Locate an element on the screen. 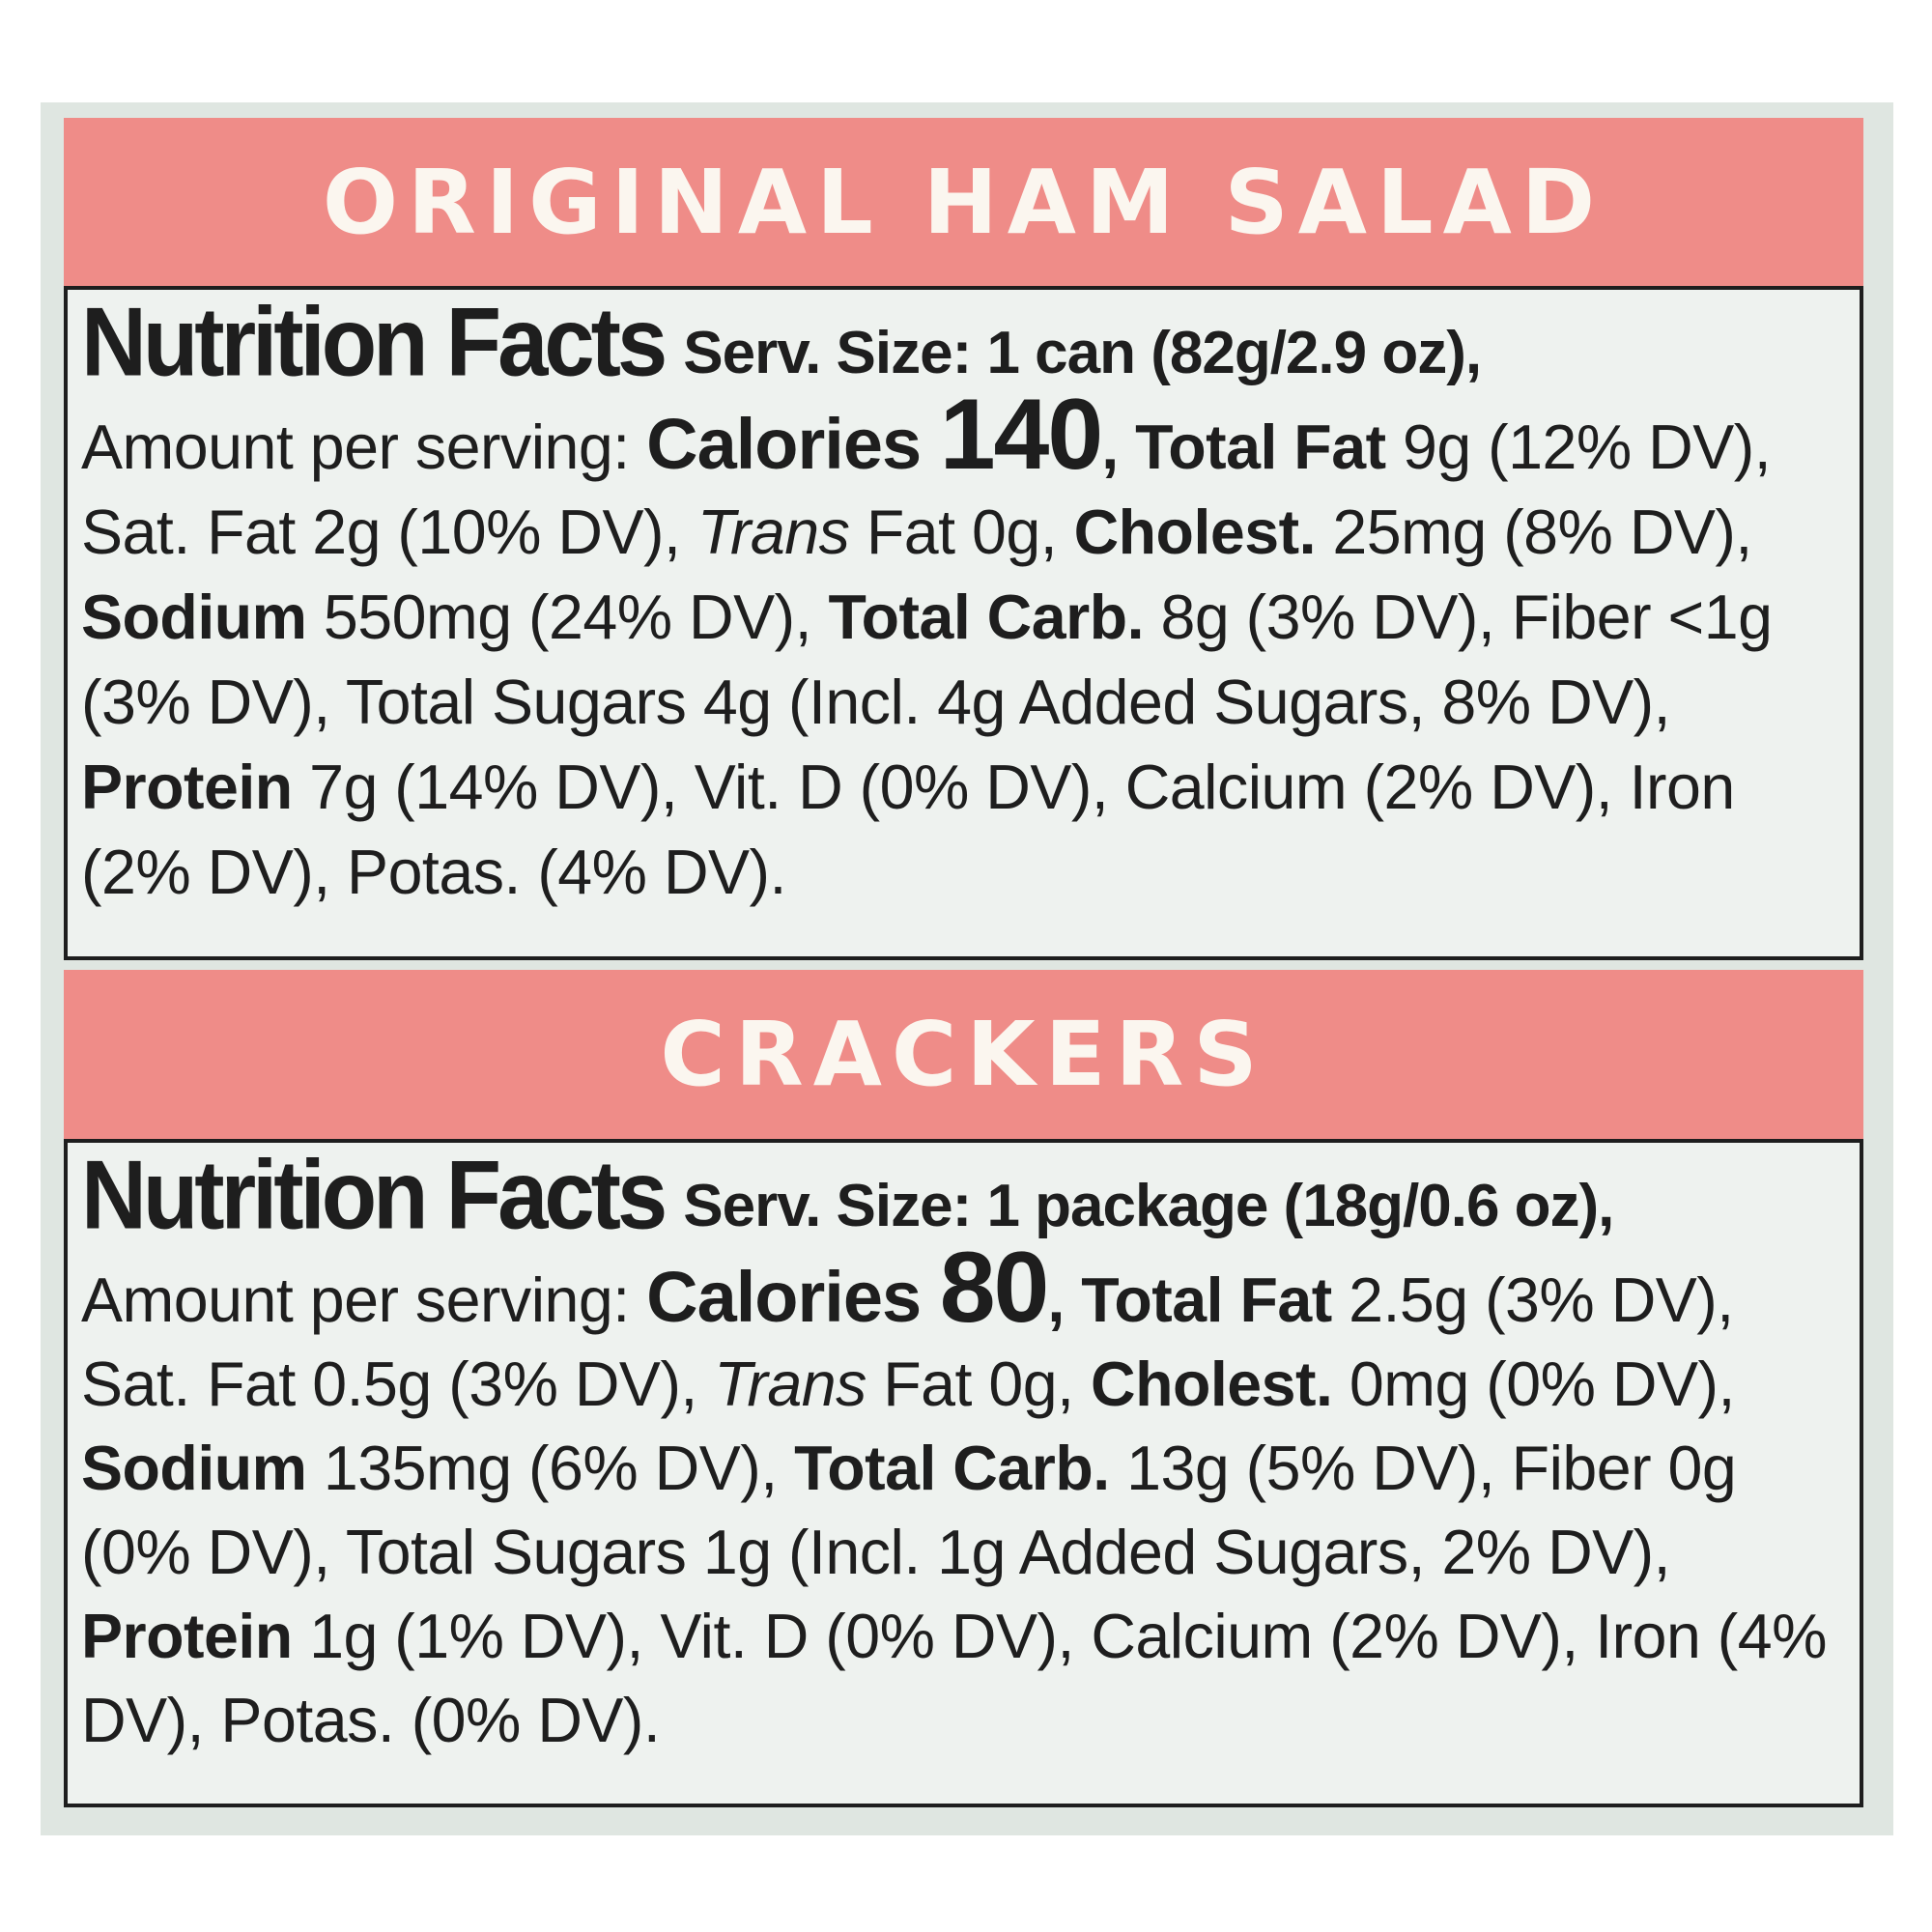 This screenshot has width=1932, height=1932. calories-value: 80 is located at coordinates (995, 1288).